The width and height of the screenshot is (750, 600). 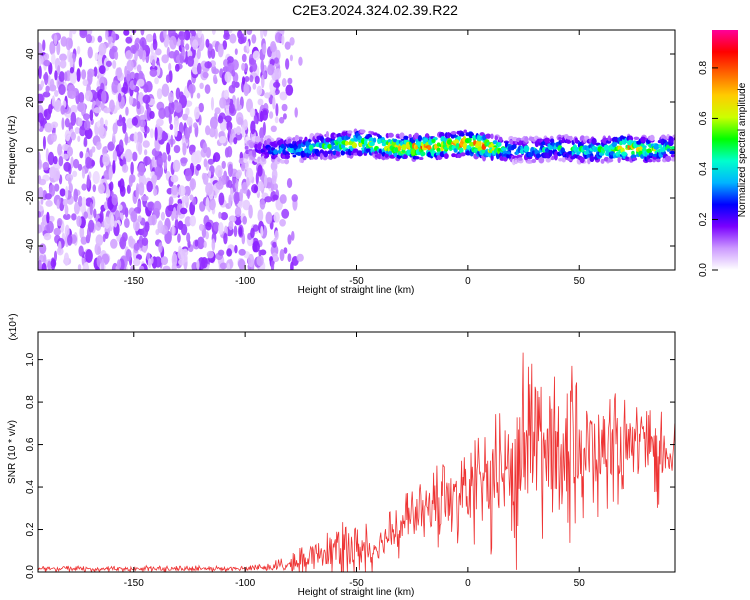 What do you see at coordinates (30, 359) in the screenshot?
I see `y-tick-label: 1.0` at bounding box center [30, 359].